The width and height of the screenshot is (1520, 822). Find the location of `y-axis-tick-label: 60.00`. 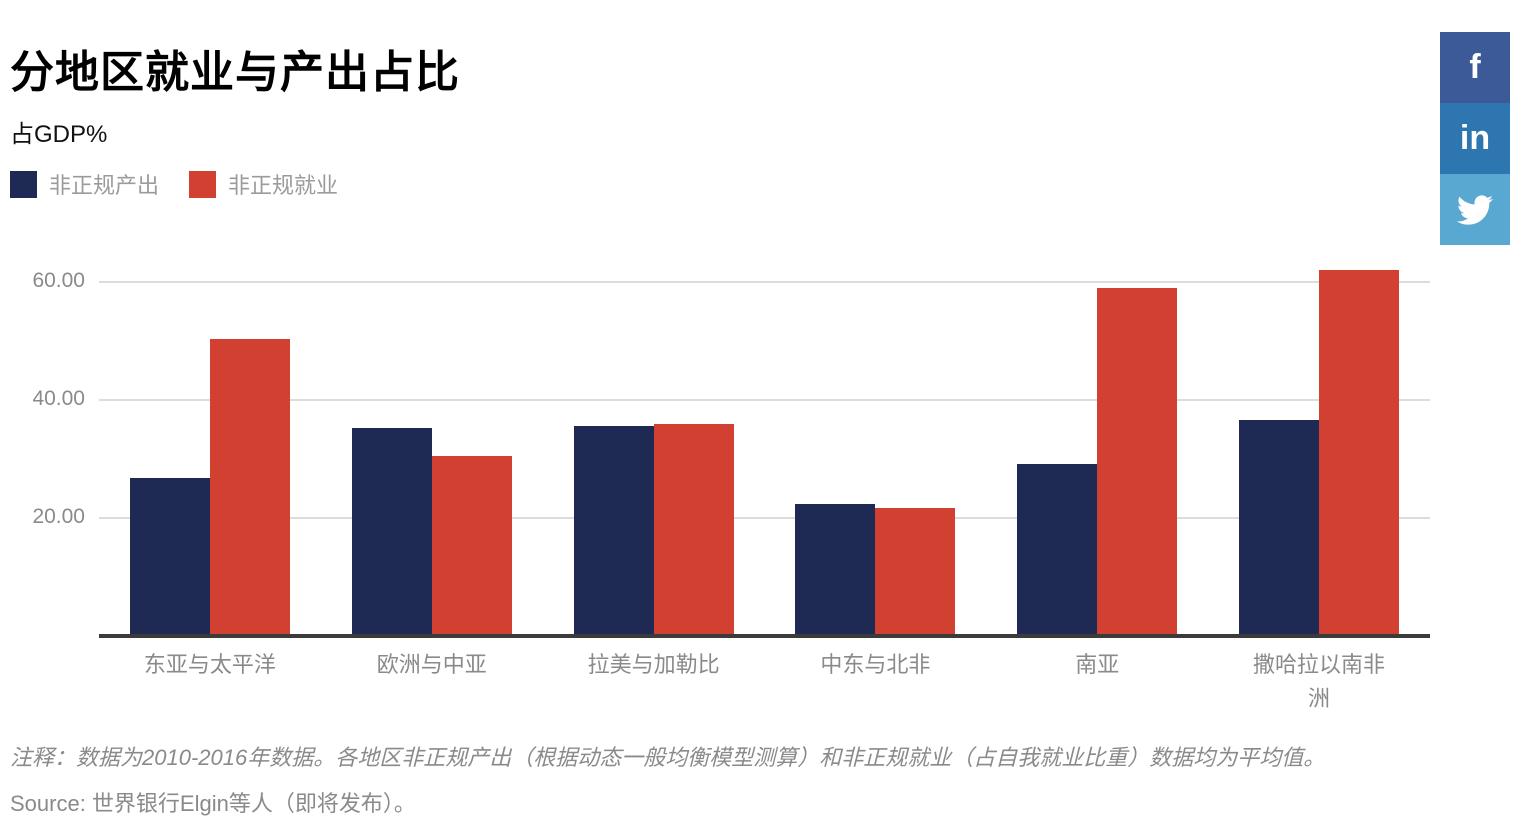

y-axis-tick-label: 60.00 is located at coordinates (58, 280).